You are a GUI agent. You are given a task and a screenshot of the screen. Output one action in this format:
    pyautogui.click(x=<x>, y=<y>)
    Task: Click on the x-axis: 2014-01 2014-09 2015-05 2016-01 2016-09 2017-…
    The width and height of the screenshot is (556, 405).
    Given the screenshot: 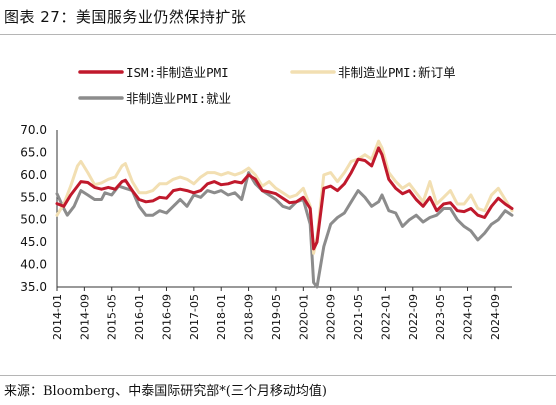 What is the action you would take?
    pyautogui.click(x=281, y=313)
    